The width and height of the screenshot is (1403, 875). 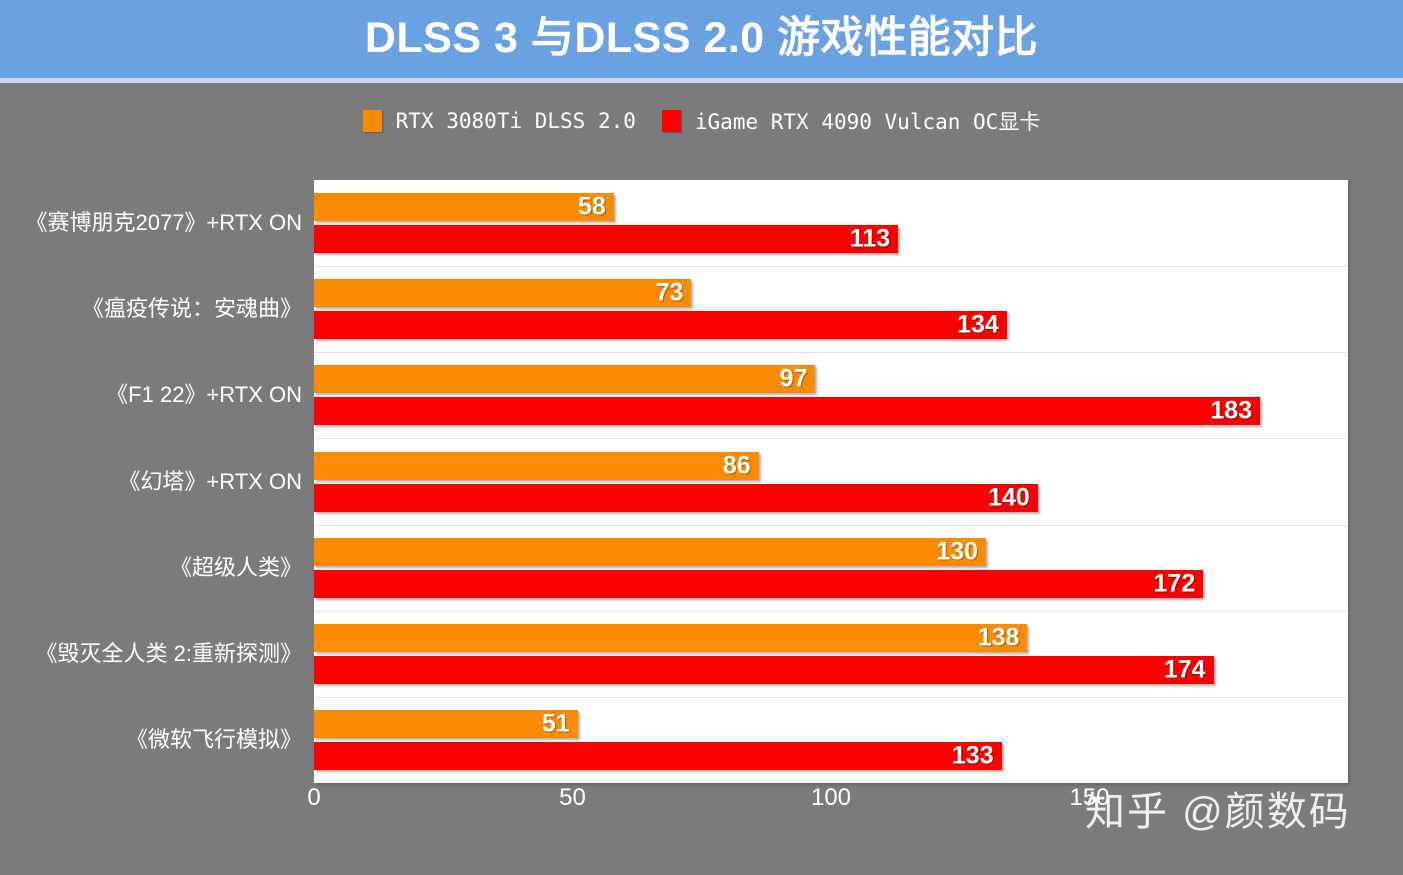 What do you see at coordinates (736, 465) in the screenshot?
I see `bar-value-label: 86` at bounding box center [736, 465].